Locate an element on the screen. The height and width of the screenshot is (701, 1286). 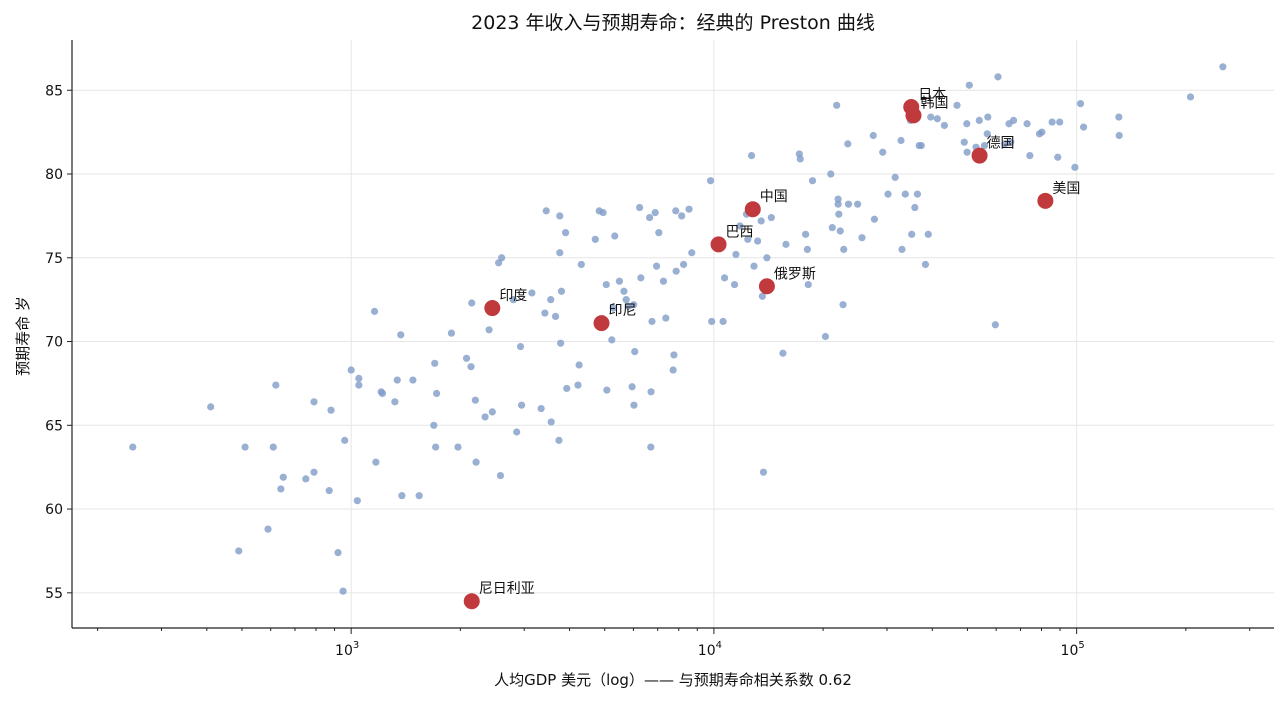
highlight-label: 中国 is located at coordinates (774, 197).